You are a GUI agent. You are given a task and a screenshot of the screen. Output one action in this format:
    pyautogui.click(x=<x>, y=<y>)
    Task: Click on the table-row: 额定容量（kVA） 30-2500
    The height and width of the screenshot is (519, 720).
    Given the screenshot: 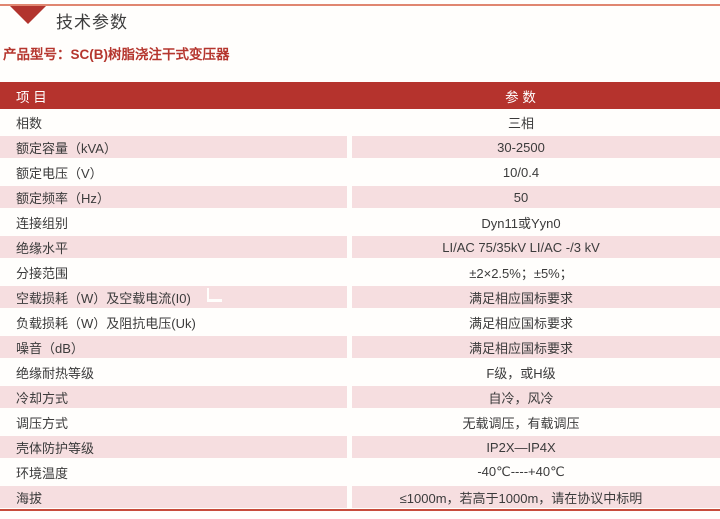 What is the action you would take?
    pyautogui.click(x=360, y=146)
    